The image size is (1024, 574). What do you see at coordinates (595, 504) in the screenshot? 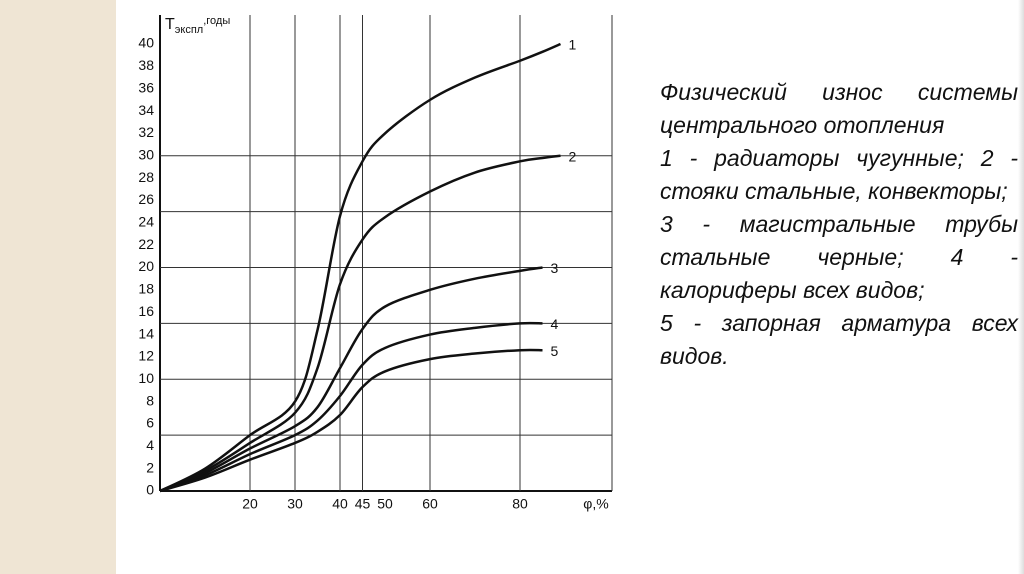
I see `x-axis-label: φ,%` at bounding box center [595, 504].